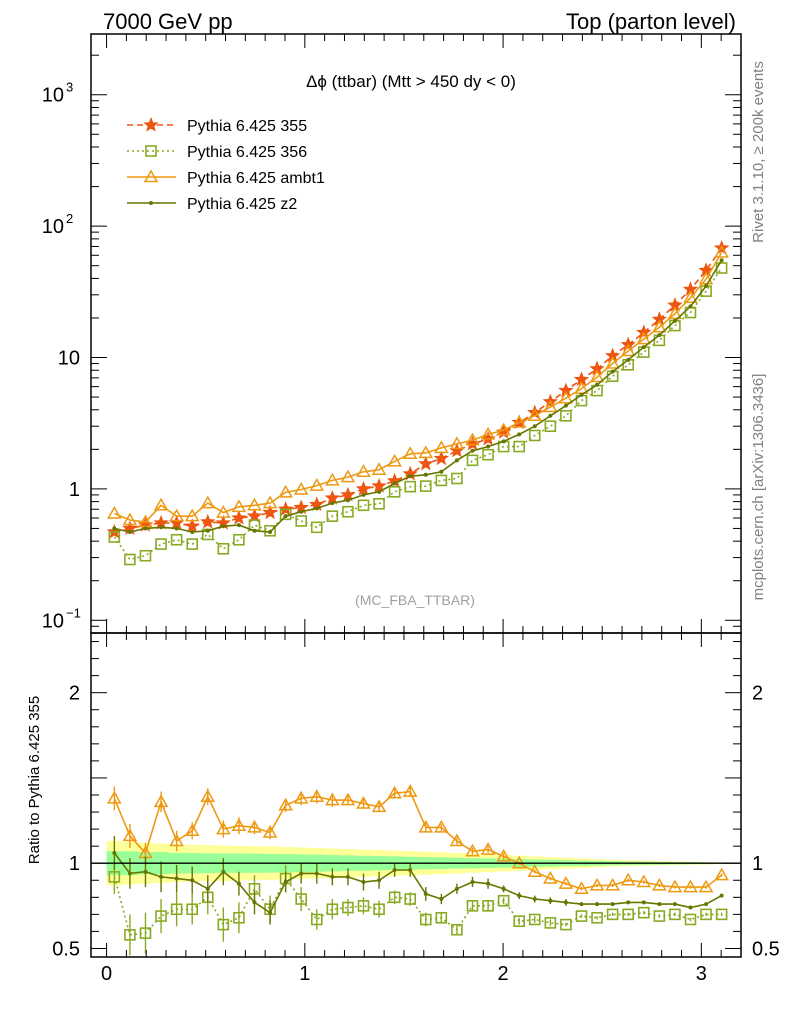  I want to click on y-tick-exponent: −1, so click(73, 612).